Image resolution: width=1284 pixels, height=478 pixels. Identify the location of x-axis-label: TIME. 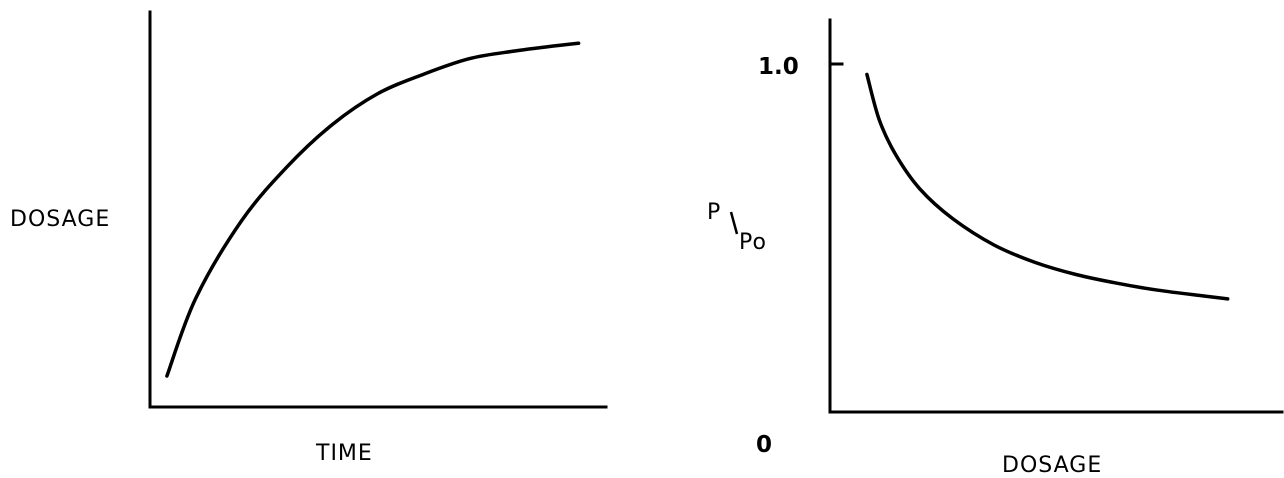
(344, 453).